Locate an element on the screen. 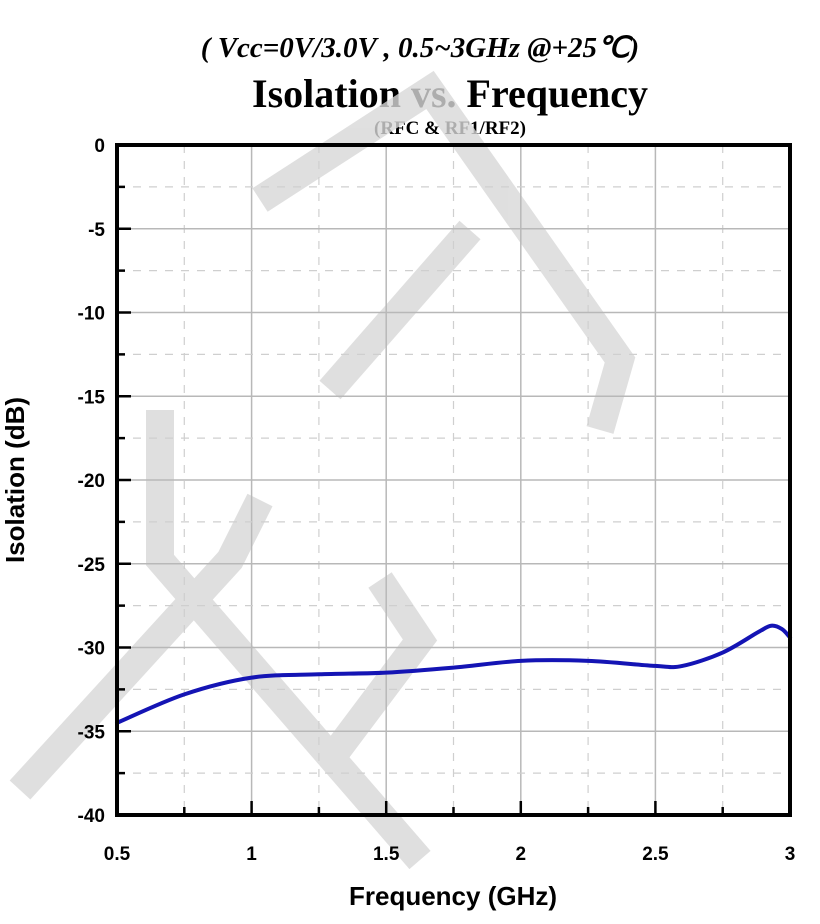 This screenshot has width=820, height=924. y-tick-label: -30 is located at coordinates (91, 649).